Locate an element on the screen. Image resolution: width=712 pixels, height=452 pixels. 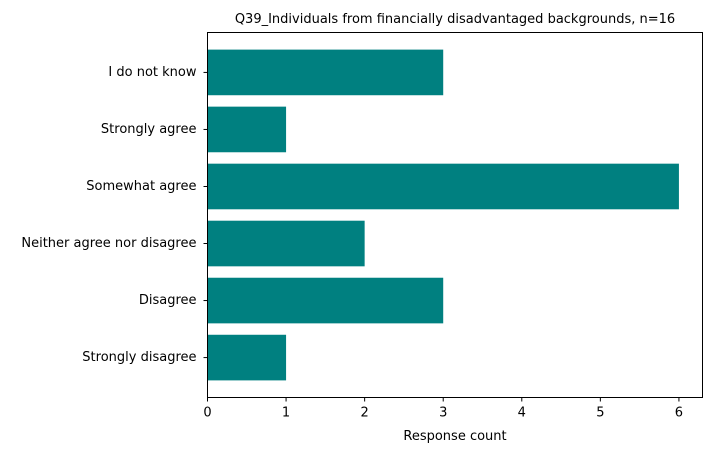
x-axis: 0 1 2 3 4 5 6 is located at coordinates (443, 409).